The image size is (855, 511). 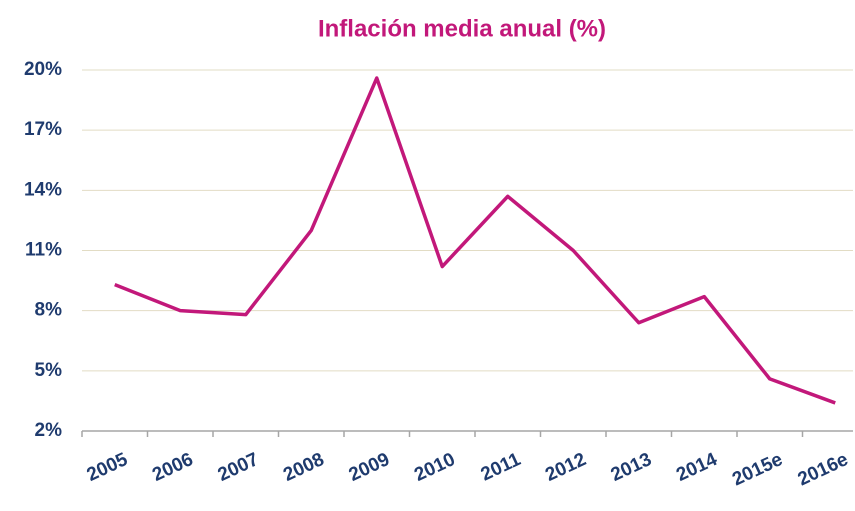 What do you see at coordinates (303, 467) in the screenshot?
I see `x-tick-label: 2008` at bounding box center [303, 467].